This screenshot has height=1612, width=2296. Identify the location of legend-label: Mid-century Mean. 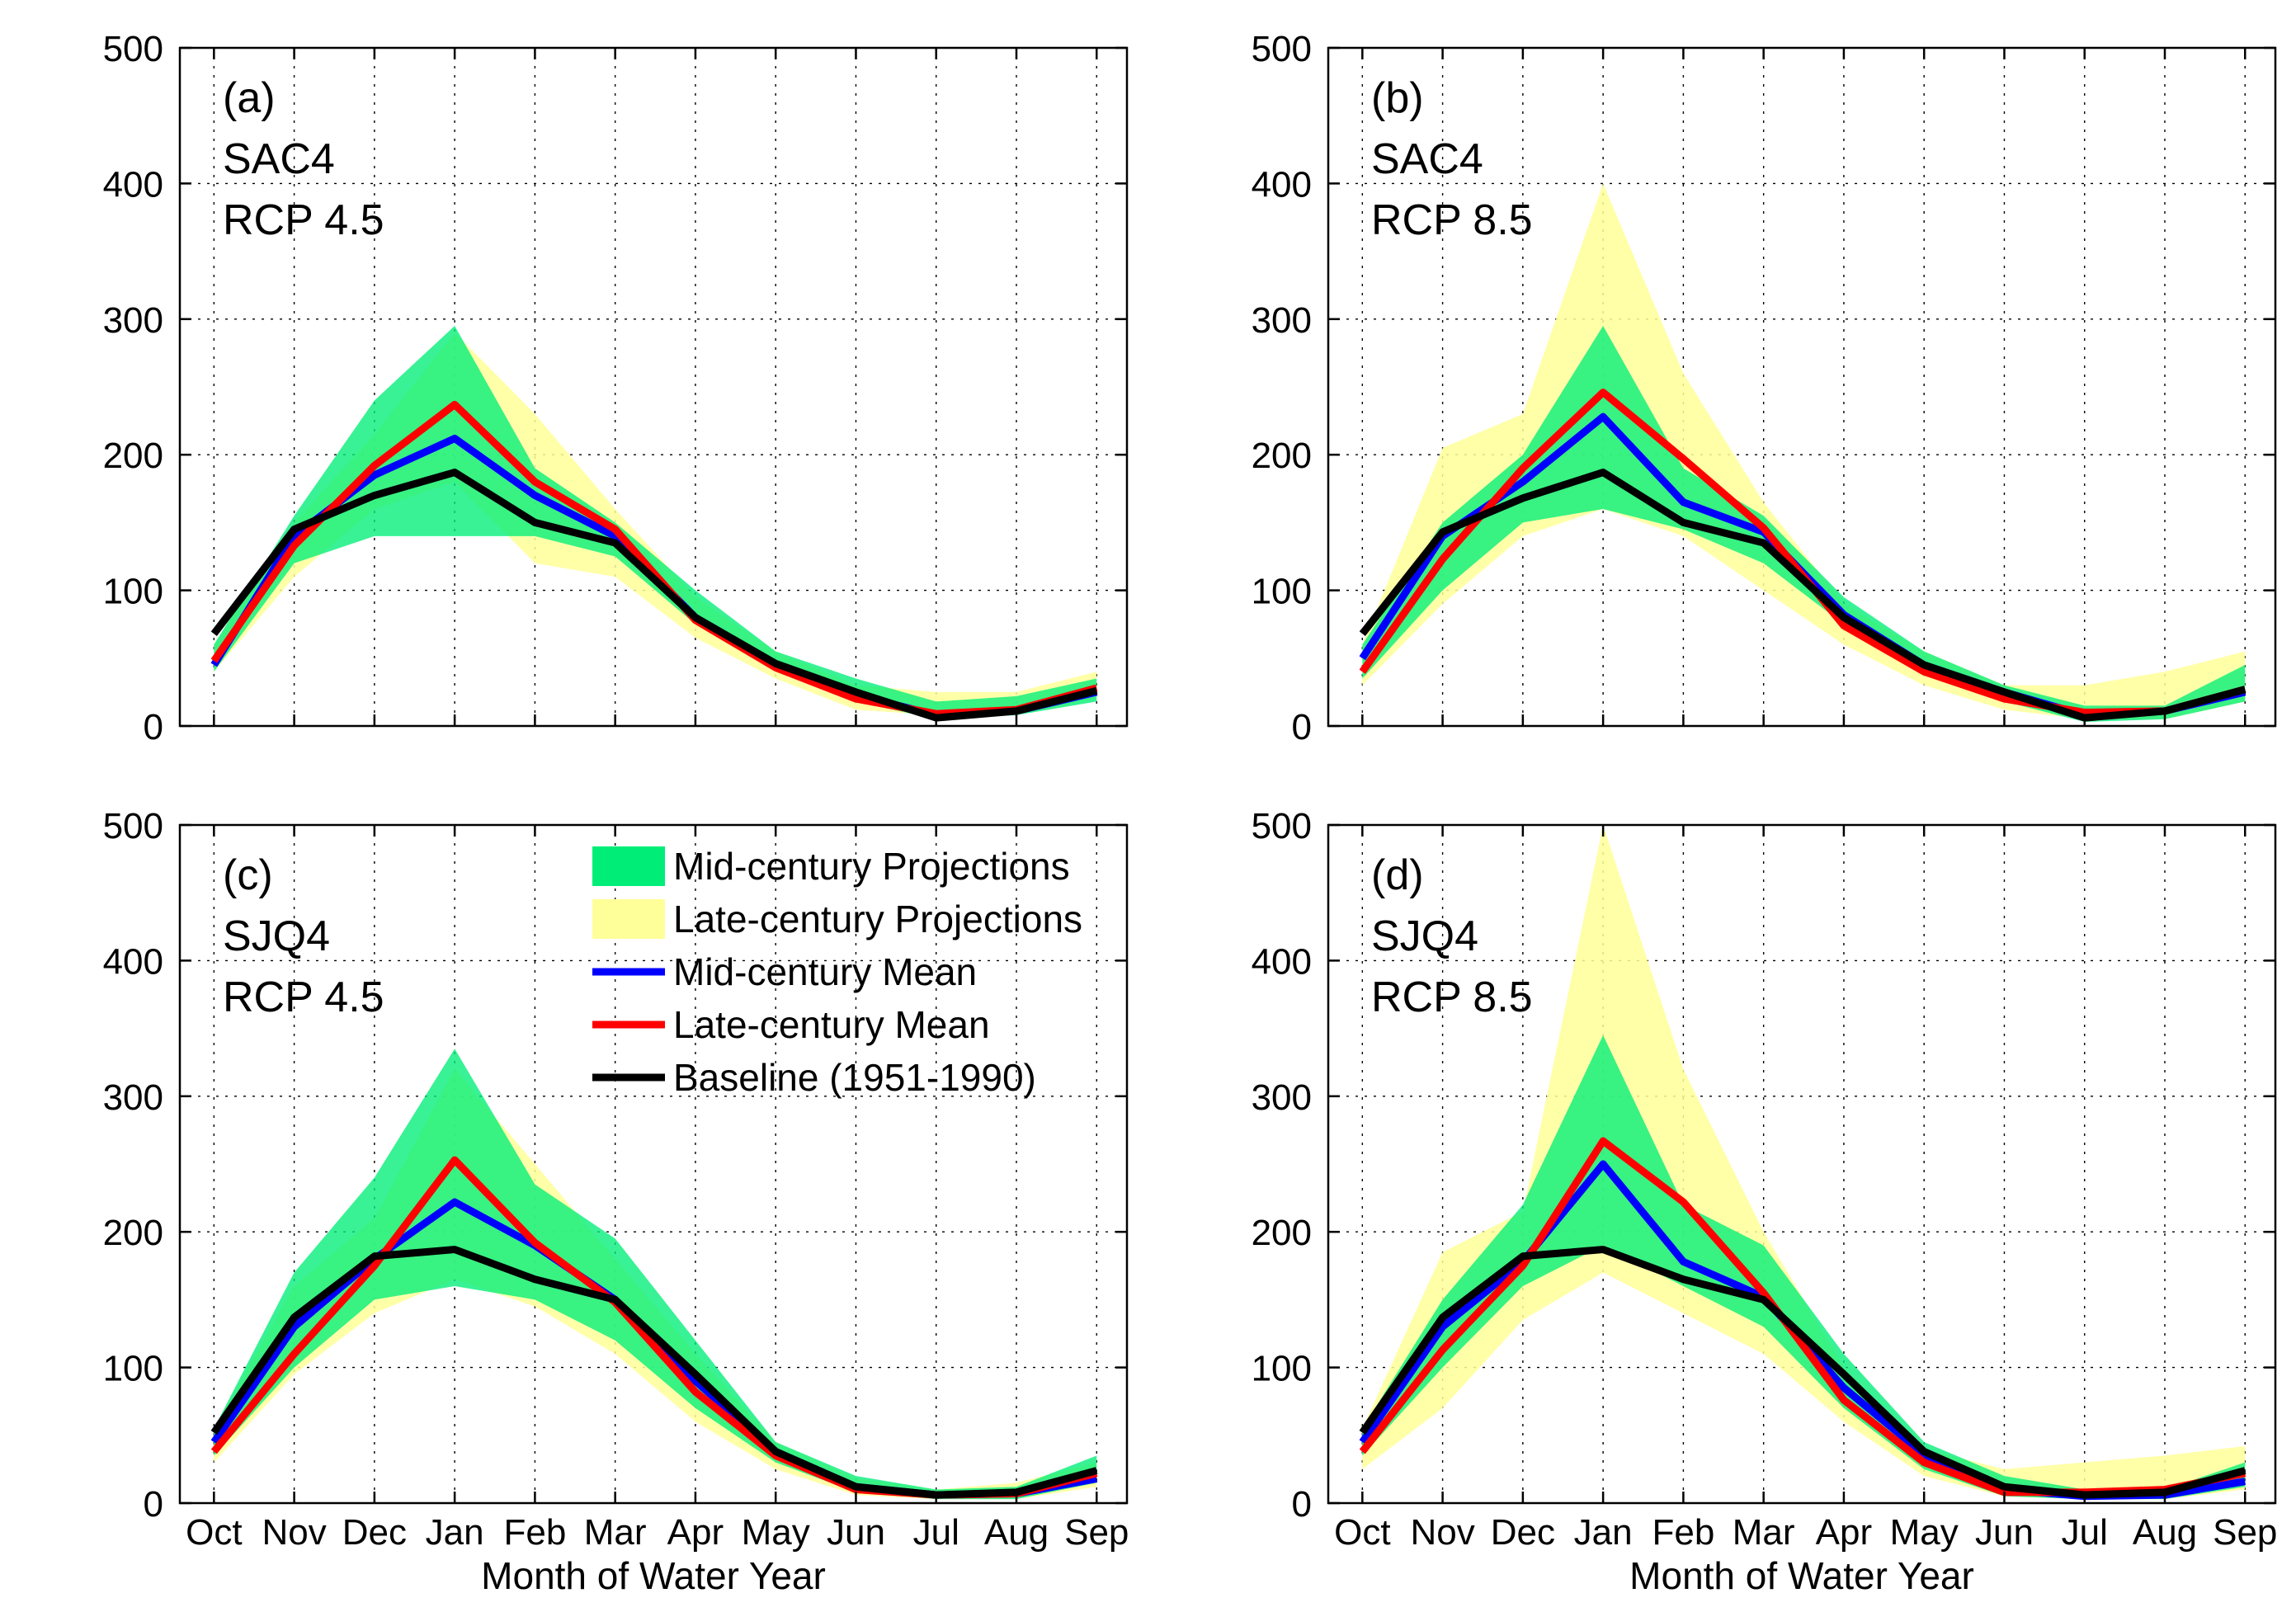
(825, 971).